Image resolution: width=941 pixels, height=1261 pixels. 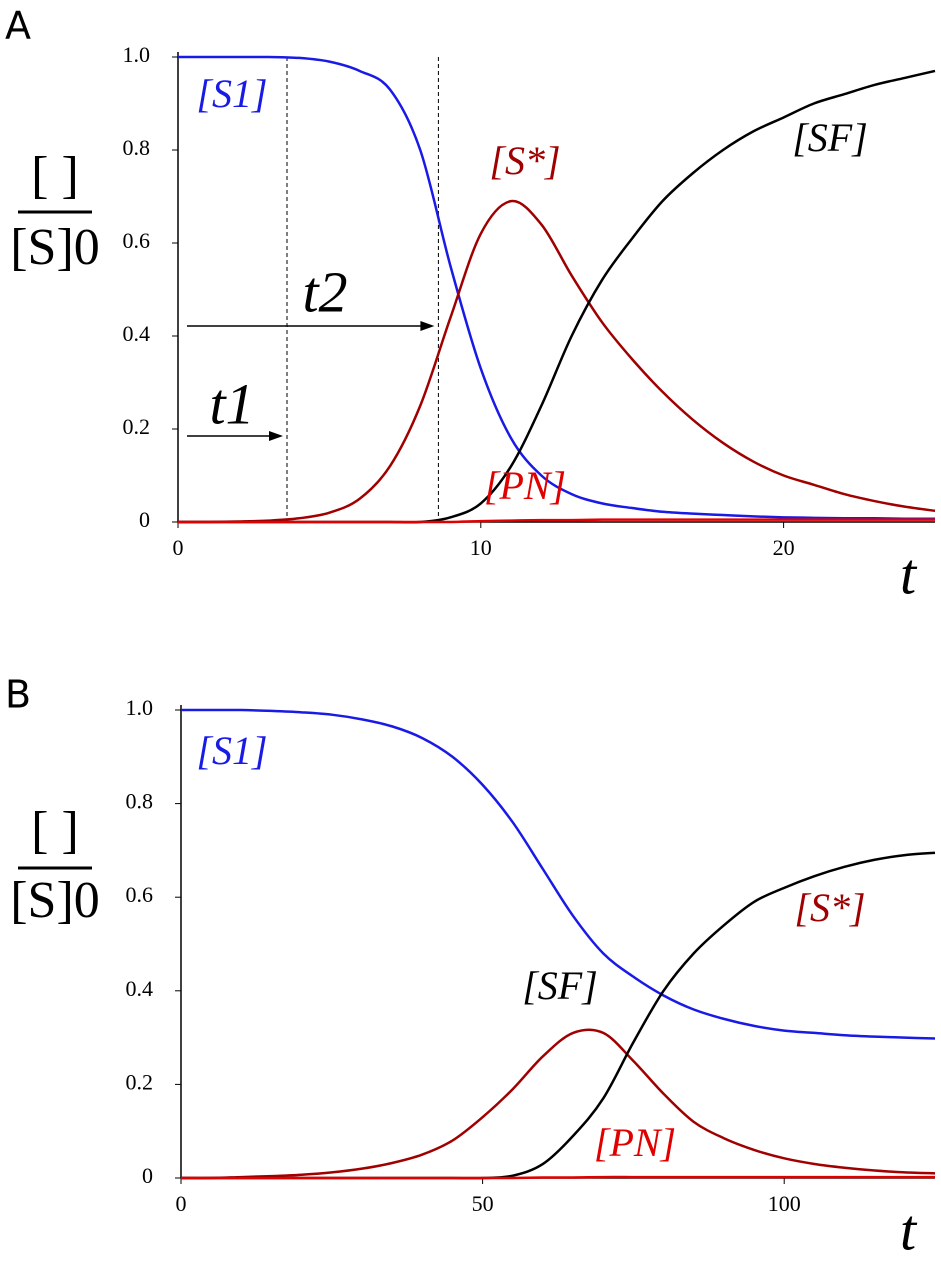 What do you see at coordinates (231, 403) in the screenshot?
I see `marker-label: t1` at bounding box center [231, 403].